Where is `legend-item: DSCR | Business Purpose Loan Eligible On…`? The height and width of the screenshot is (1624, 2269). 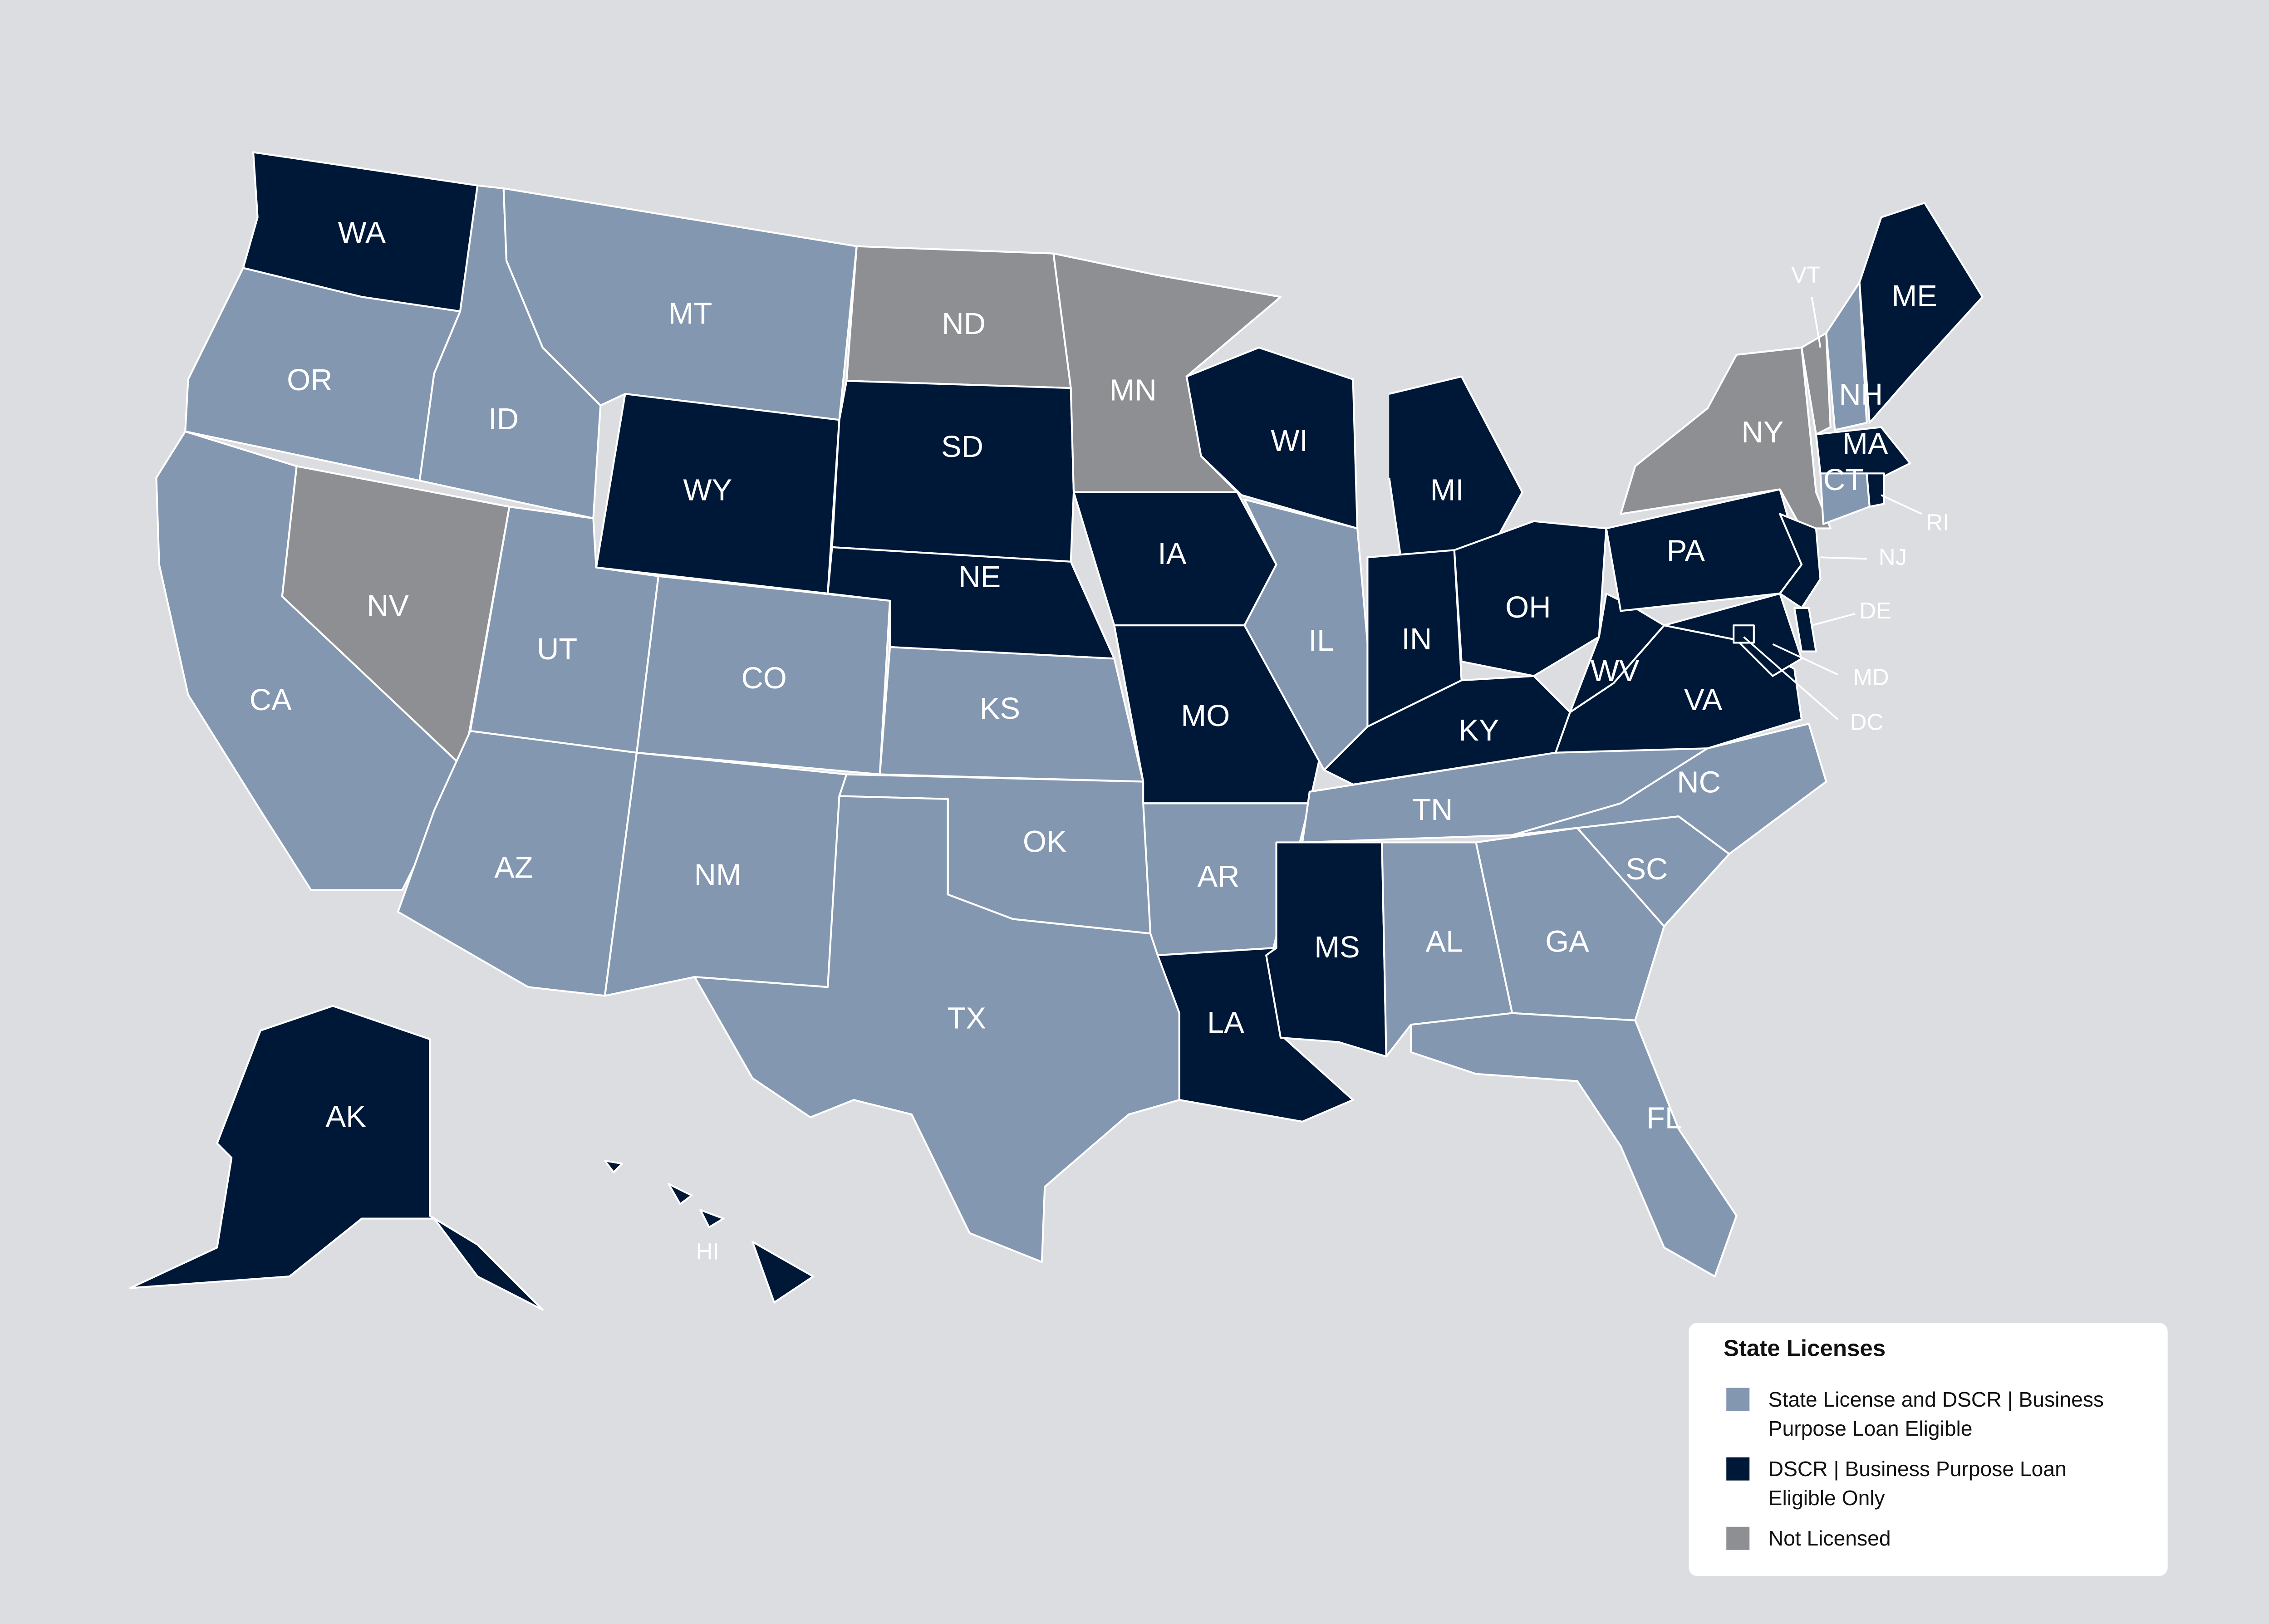
legend-item: DSCR | Business Purpose Loan Eligible On… is located at coordinates (1928, 1485).